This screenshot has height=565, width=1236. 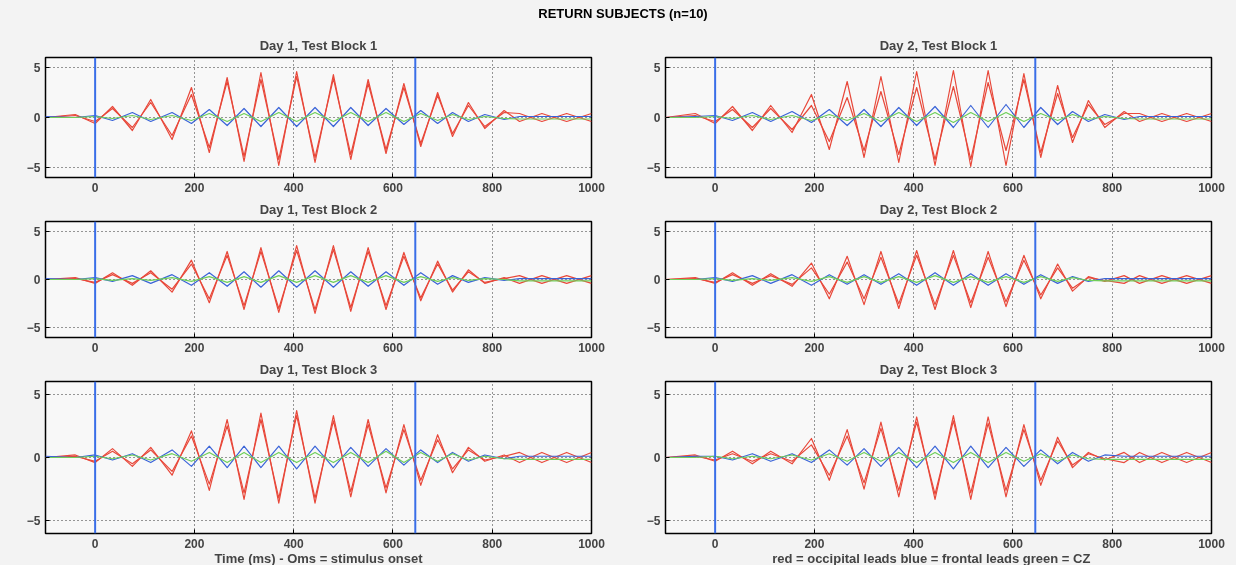 What do you see at coordinates (938, 45) in the screenshot?
I see `chart-title: Day 2, Test Block 1` at bounding box center [938, 45].